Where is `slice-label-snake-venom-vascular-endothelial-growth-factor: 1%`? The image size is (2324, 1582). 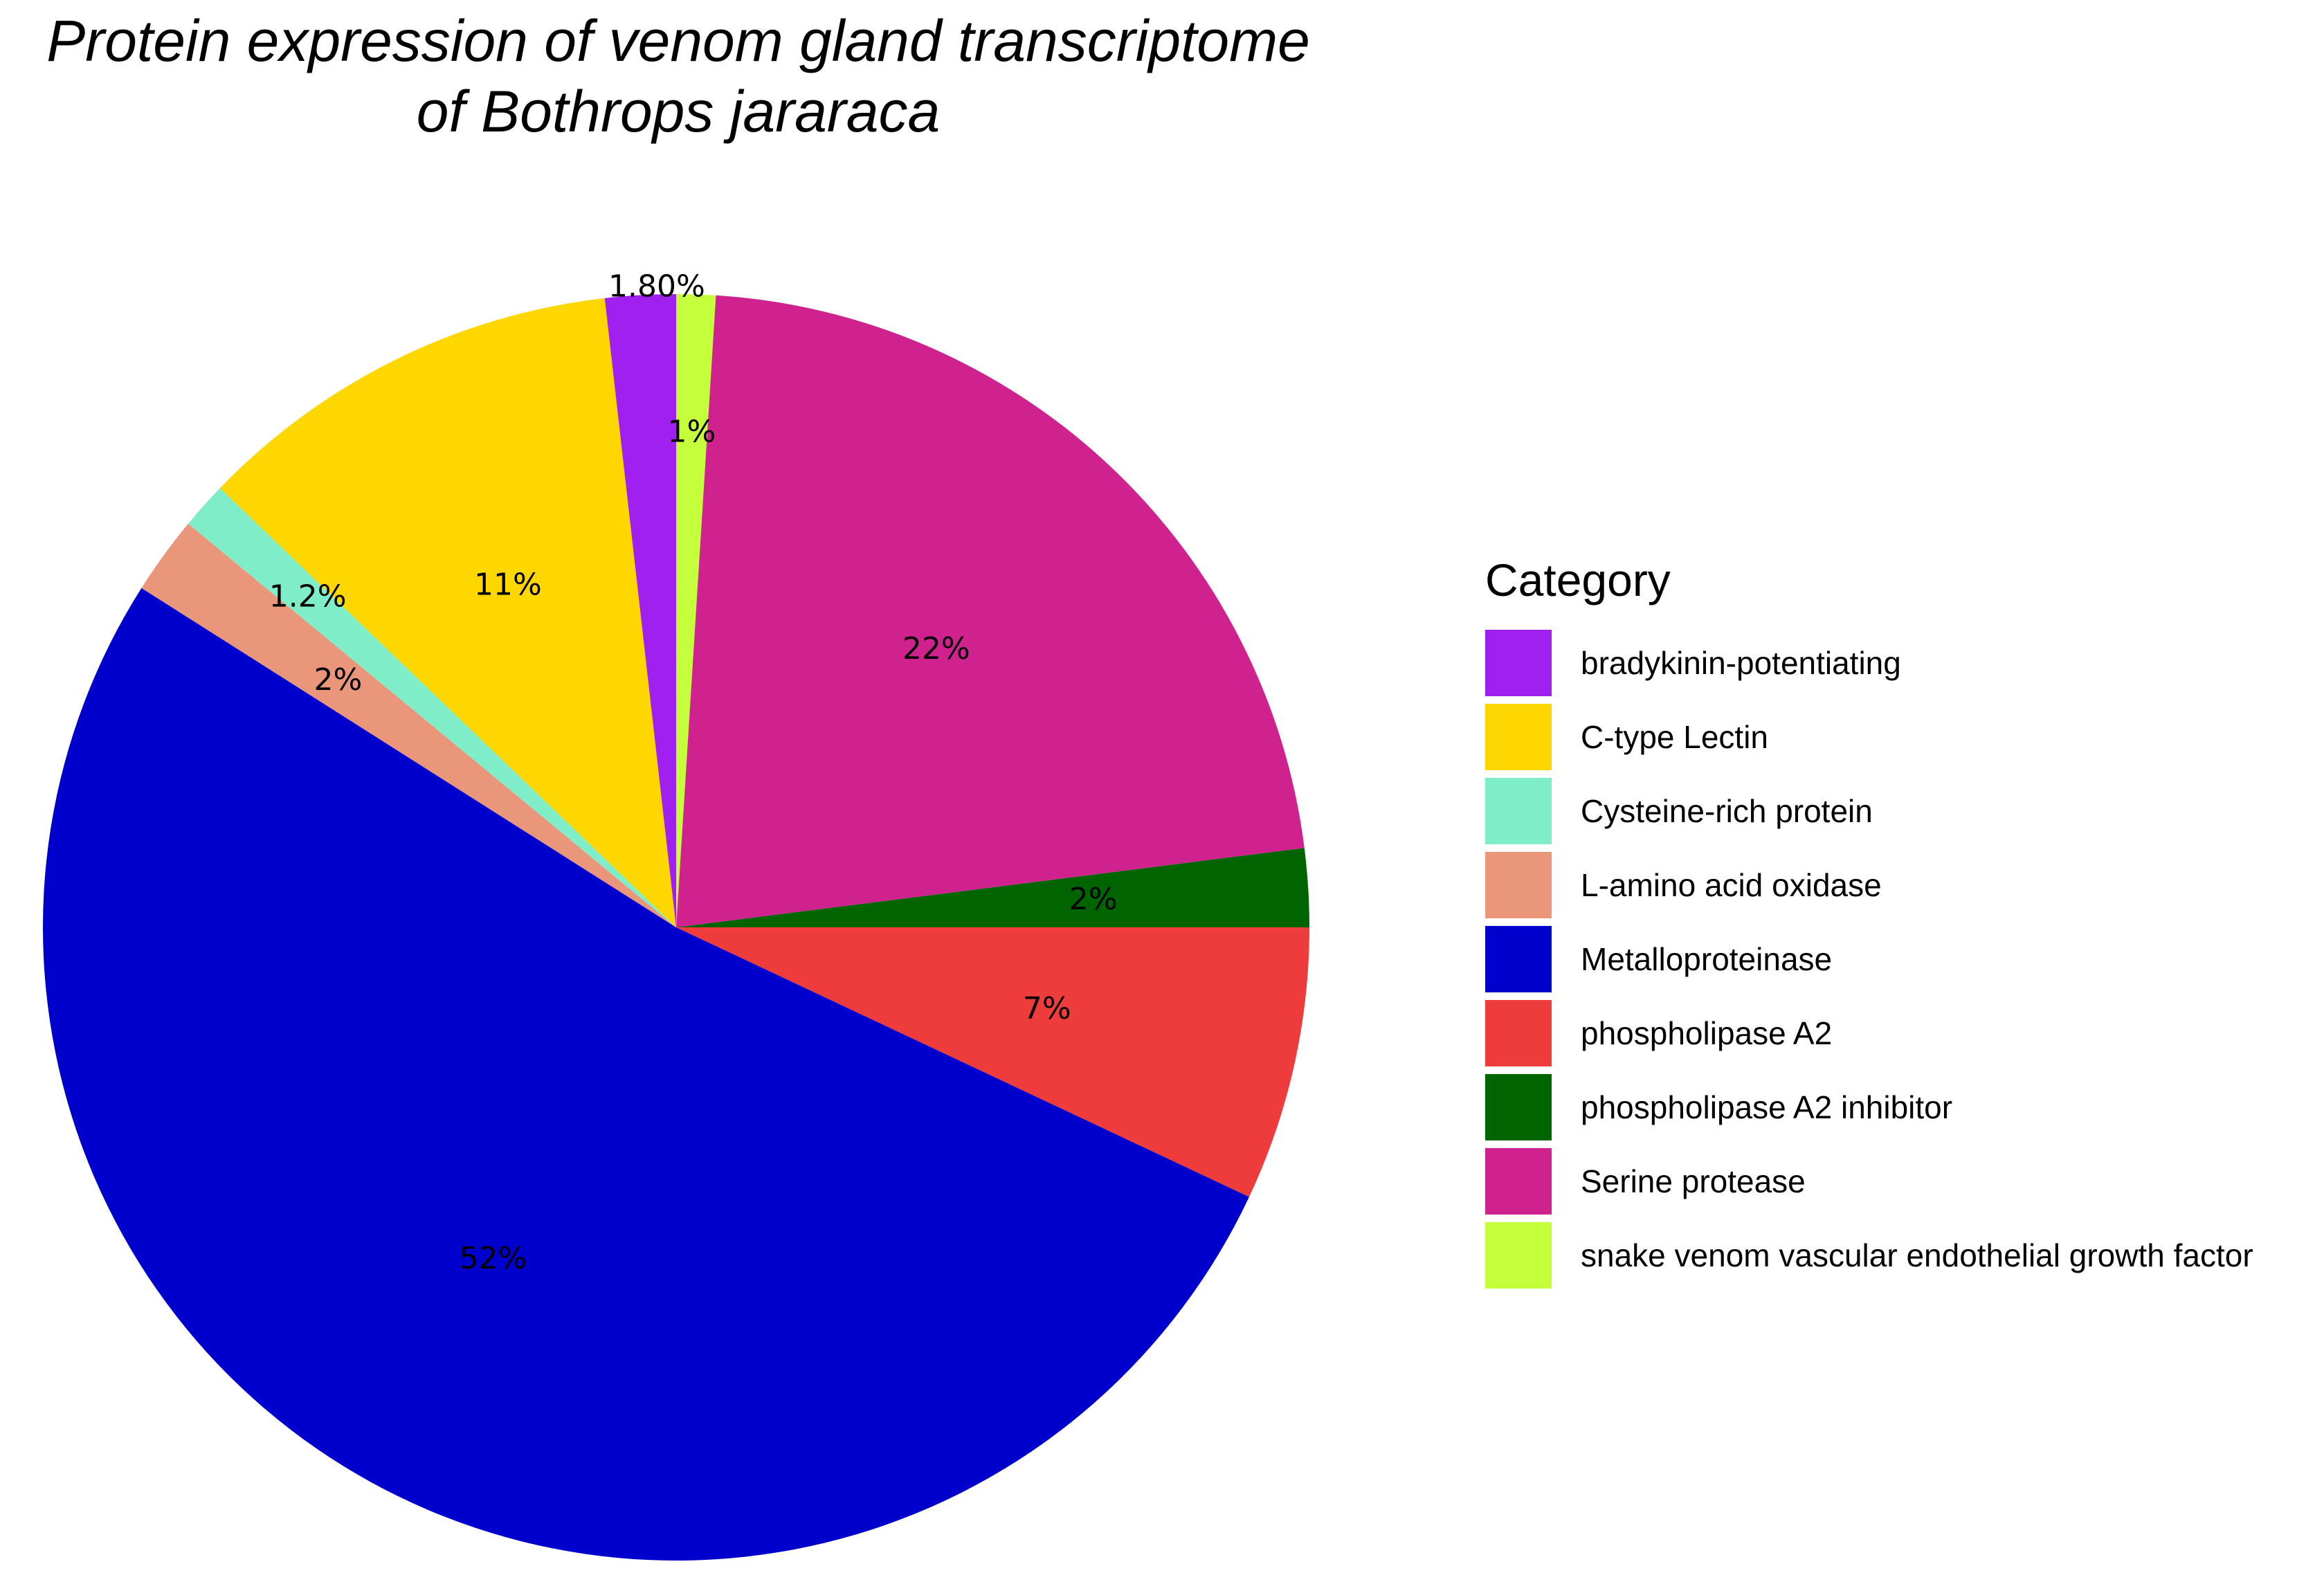
slice-label-snake-venom-vascular-endothelial-growth-factor: 1% is located at coordinates (692, 432).